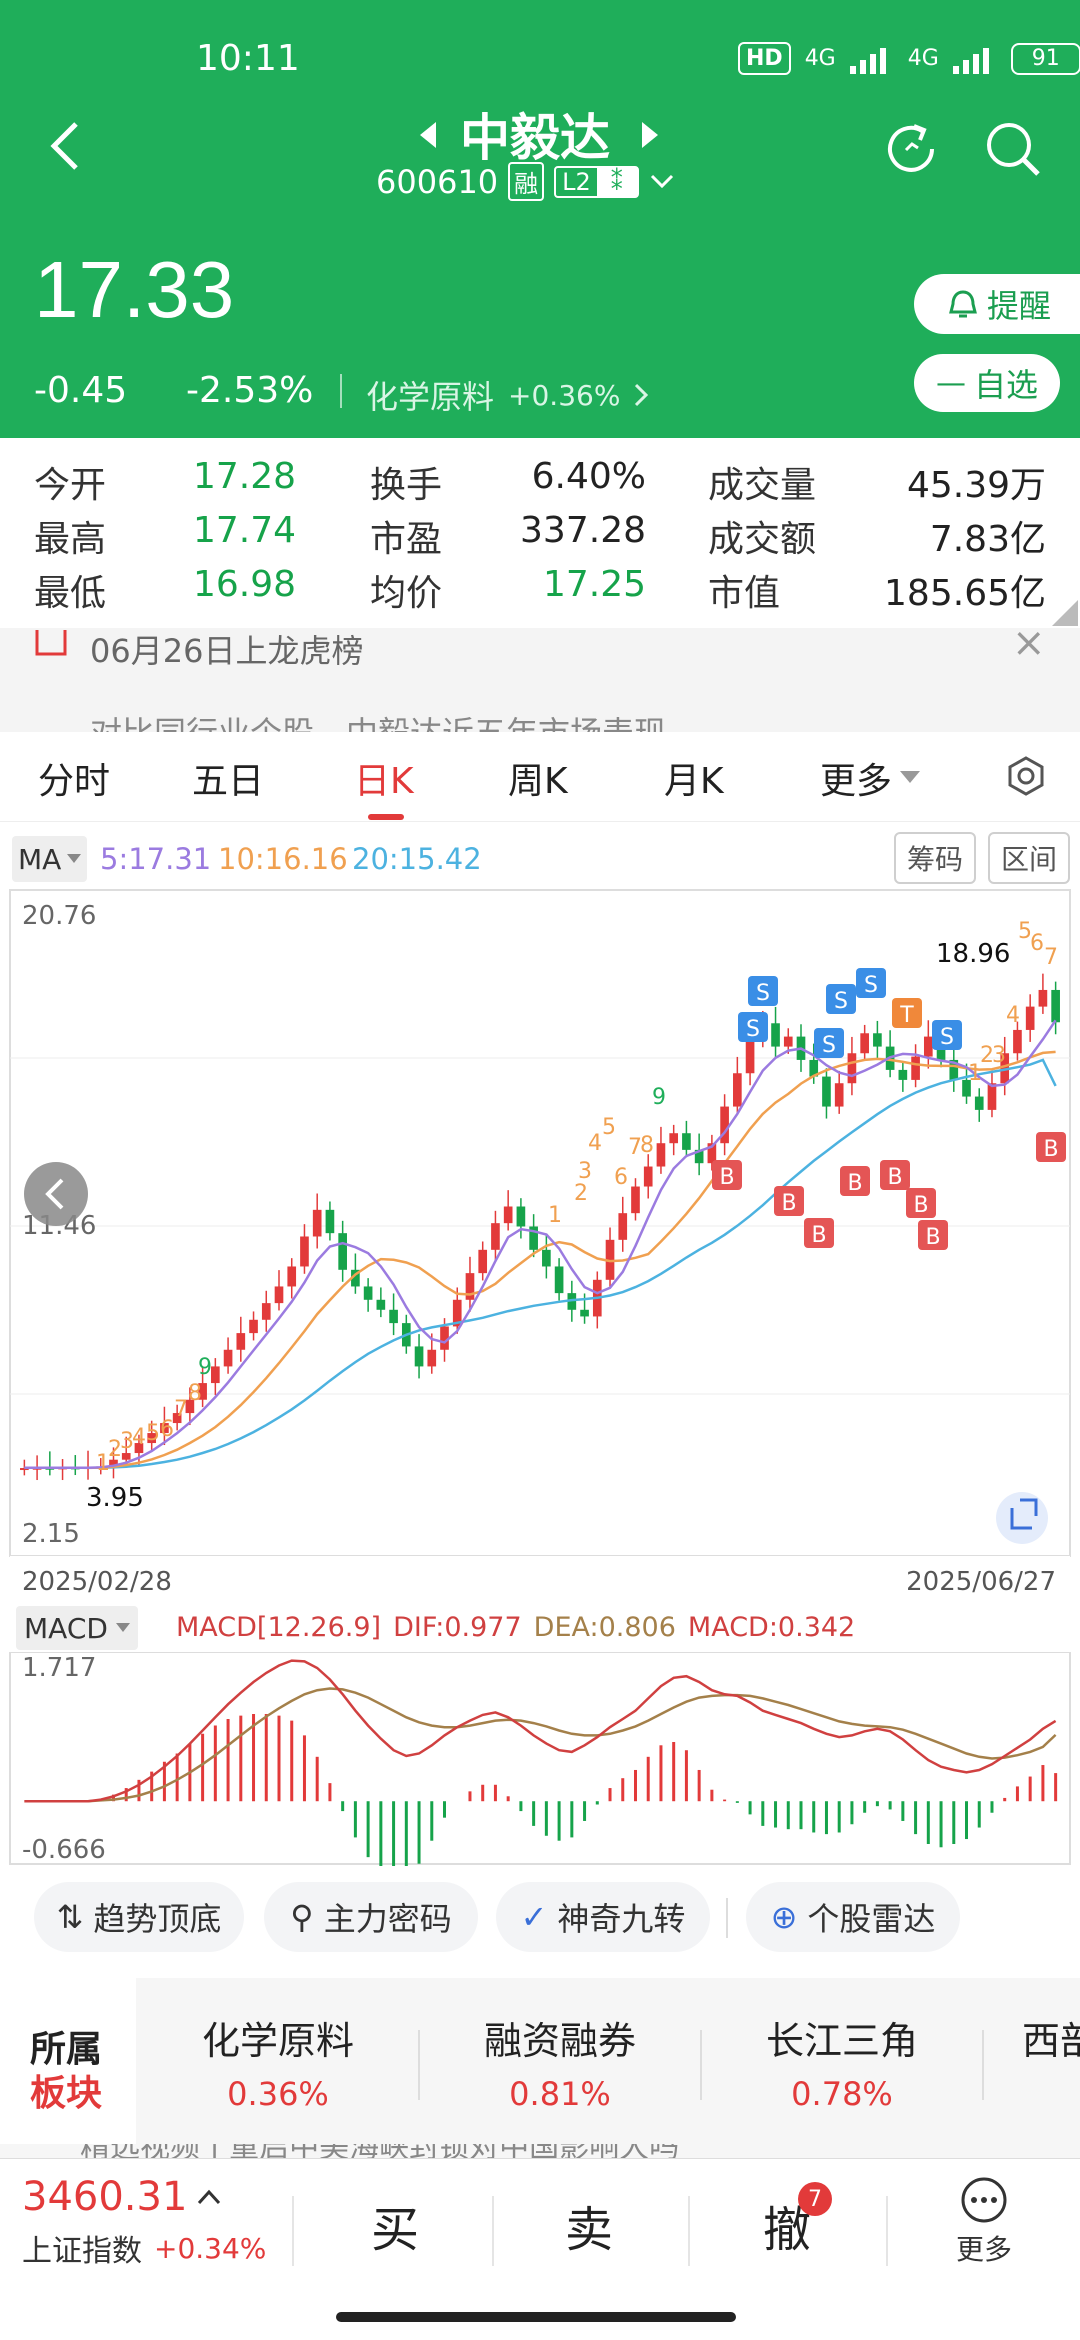 Image resolution: width=1080 pixels, height=2340 pixels. I want to click on sectors-title-bottom: 板块, so click(66, 2093).